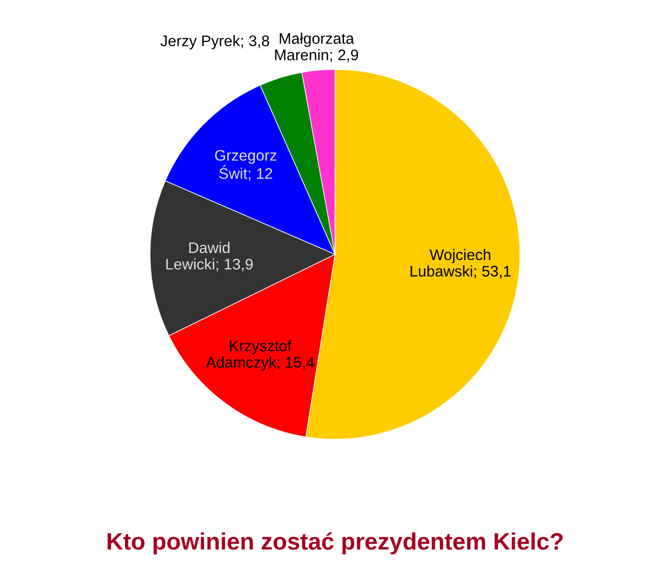 The width and height of the screenshot is (670, 578). I want to click on slice-label: Krzysztof Adamczyk; 15,4, so click(260, 355).